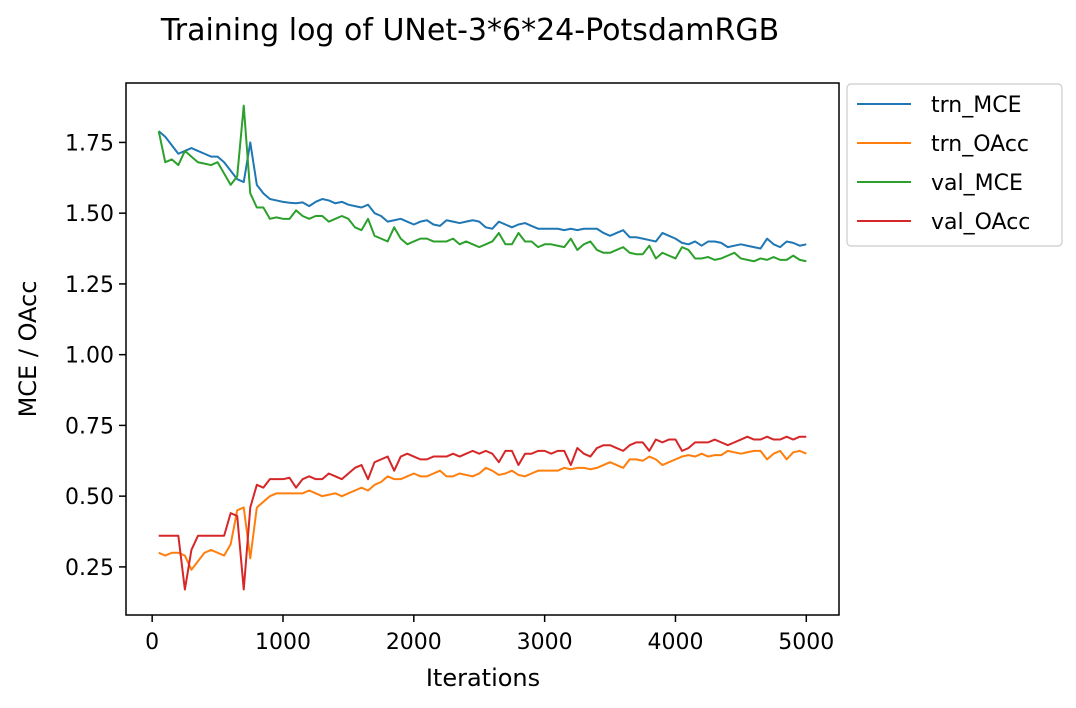 This screenshot has height=708, width=1076. I want to click on x-tick-label: 3000, so click(545, 642).